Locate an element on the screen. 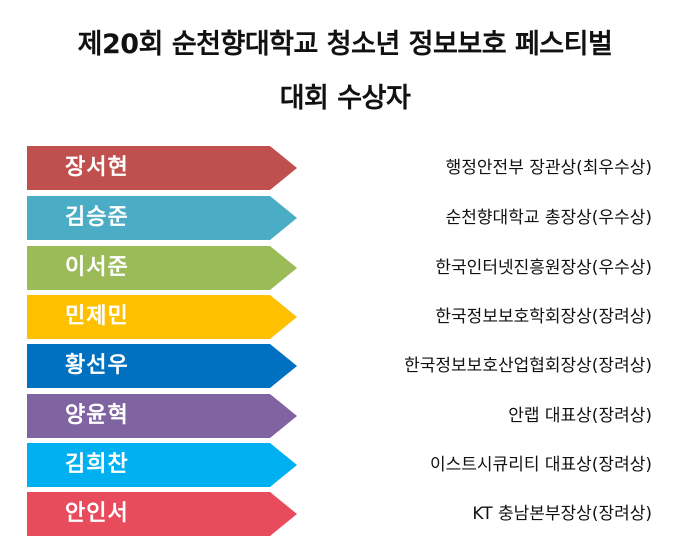 Image resolution: width=690 pixels, height=552 pixels. arrow-banner: 민제민 is located at coordinates (162, 317).